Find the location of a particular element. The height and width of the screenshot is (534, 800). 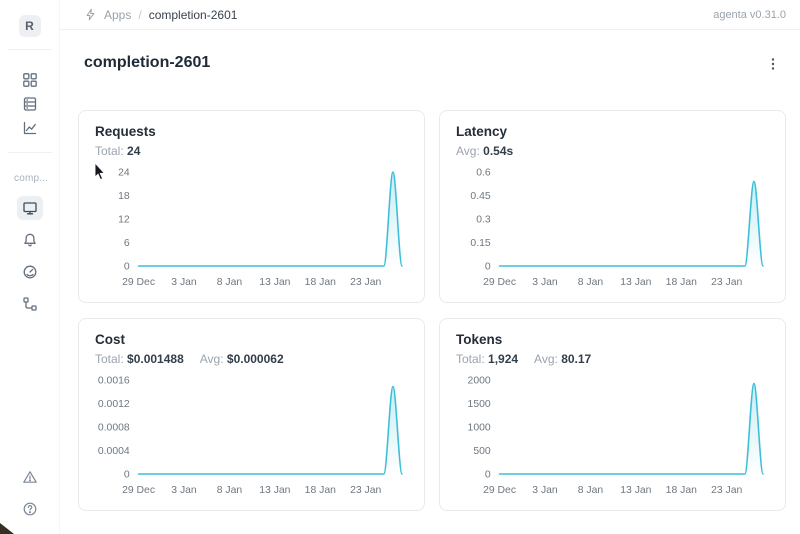

svg-text: 0.45 is located at coordinates (480, 196).